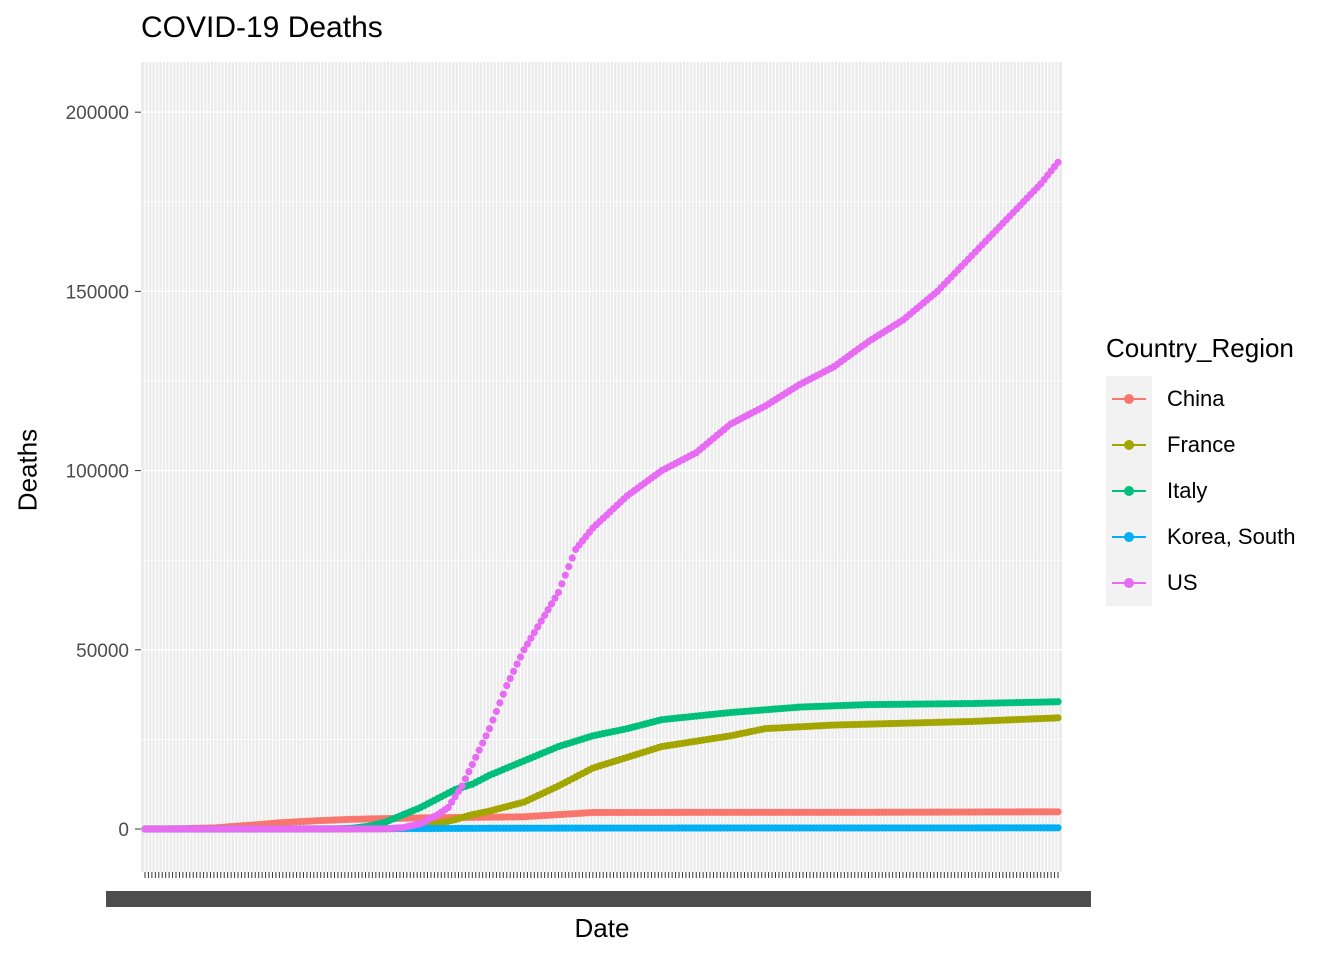 The height and width of the screenshot is (960, 1344). What do you see at coordinates (102, 651) in the screenshot?
I see `y-tick-label: 50000` at bounding box center [102, 651].